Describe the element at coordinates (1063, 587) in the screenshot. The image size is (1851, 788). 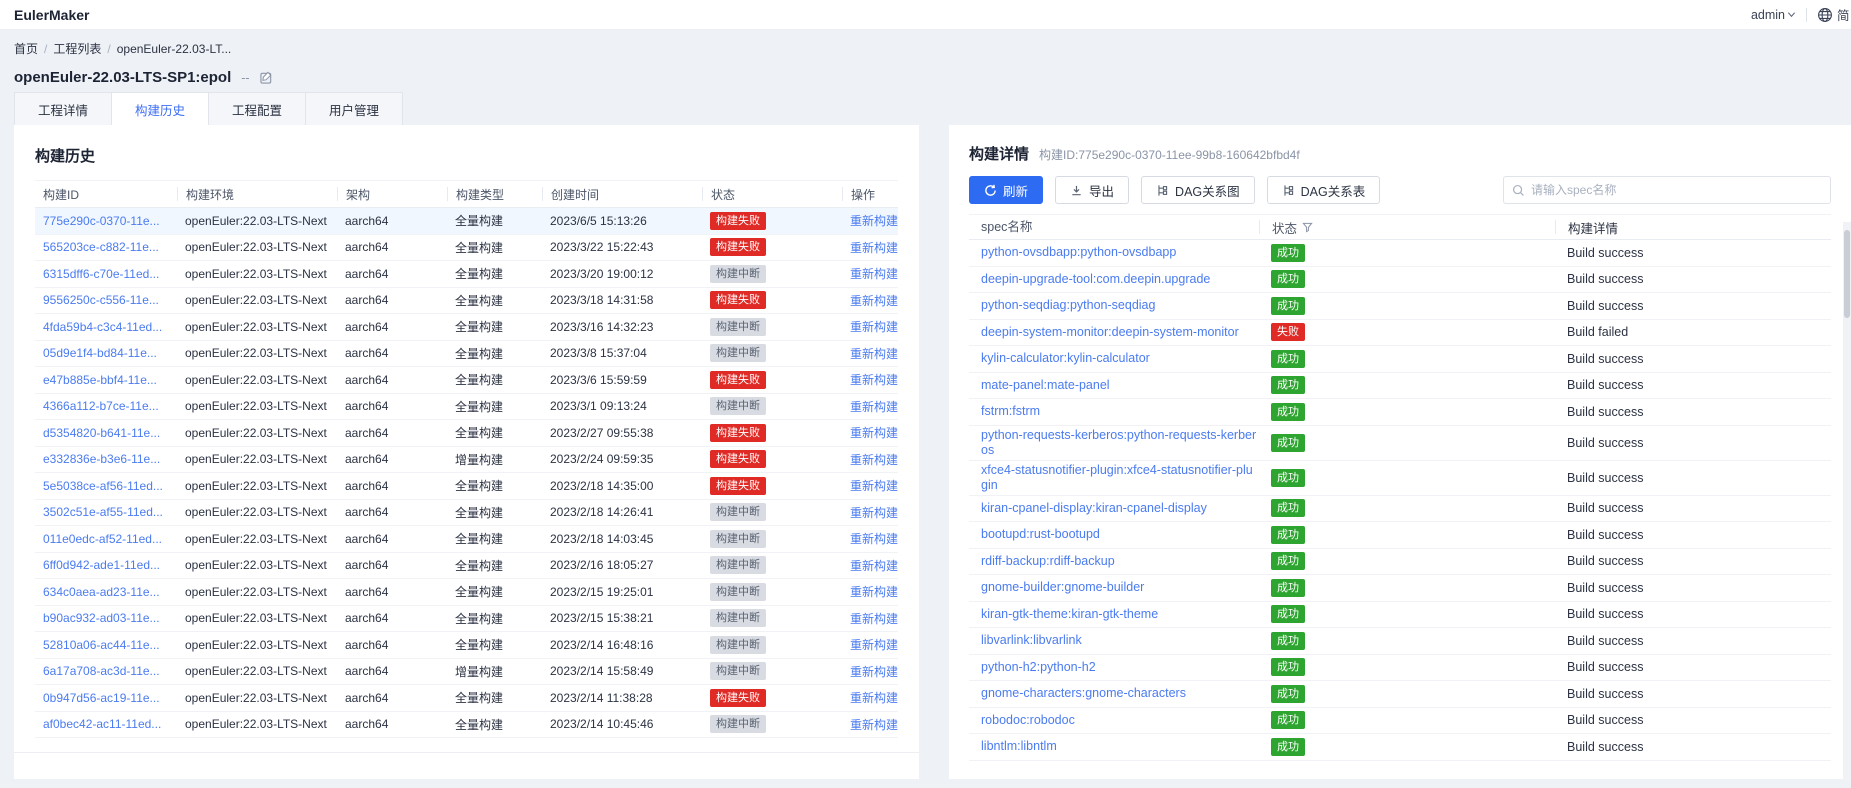
I see `spec-link: gnome-builder:gnome-builder` at that location.